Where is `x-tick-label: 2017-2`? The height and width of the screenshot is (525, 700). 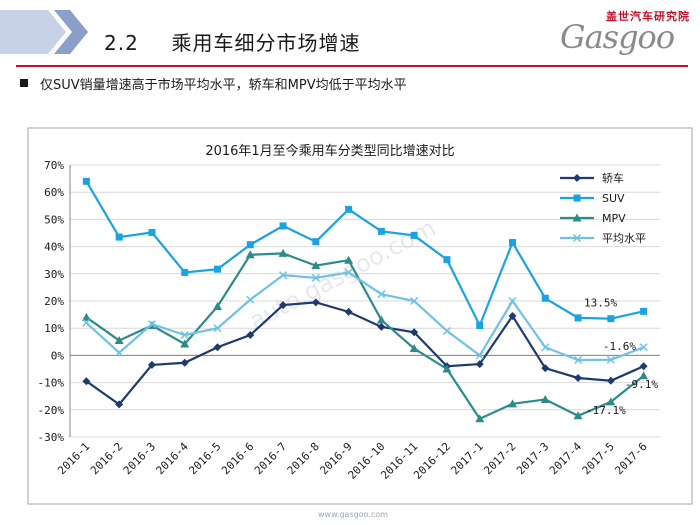
x-tick-label: 2017-2 is located at coordinates (499, 458).